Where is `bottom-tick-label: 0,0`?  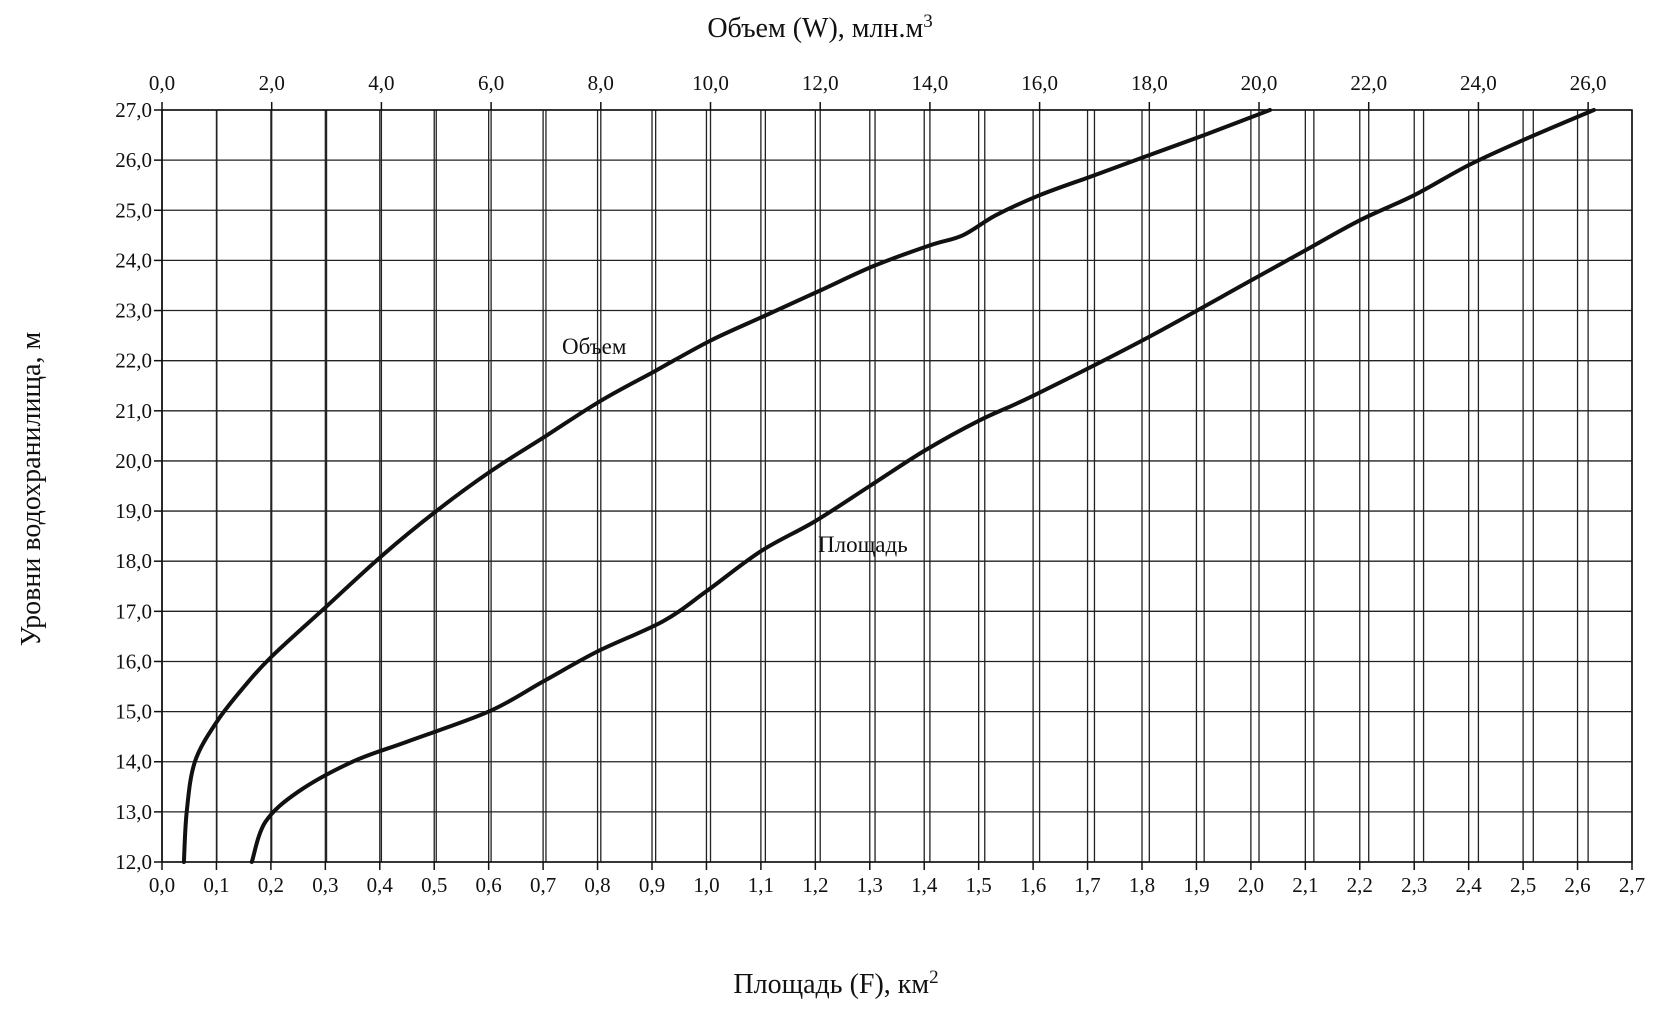 bottom-tick-label: 0,0 is located at coordinates (162, 885).